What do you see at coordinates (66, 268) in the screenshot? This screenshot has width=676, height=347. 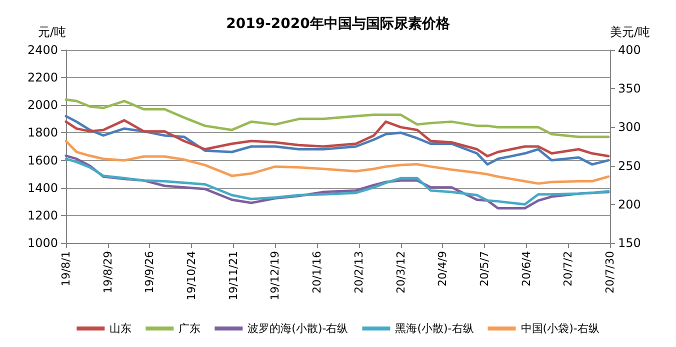 I see `x-tick-label: 19/8/1` at bounding box center [66, 268].